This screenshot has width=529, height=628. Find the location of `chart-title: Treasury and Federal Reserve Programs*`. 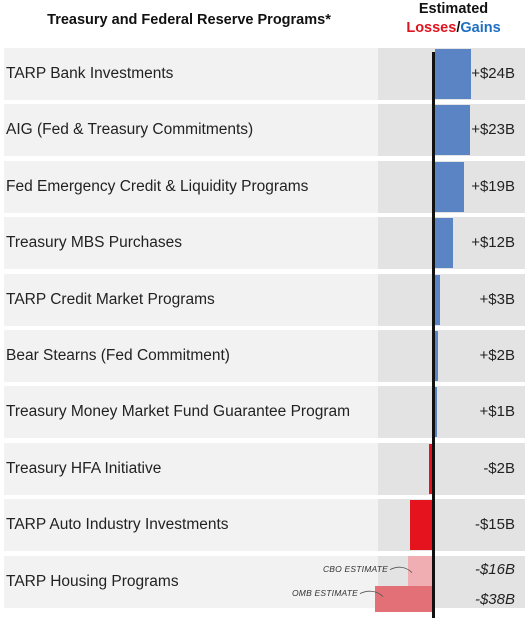

chart-title: Treasury and Federal Reserve Programs* is located at coordinates (189, 20).